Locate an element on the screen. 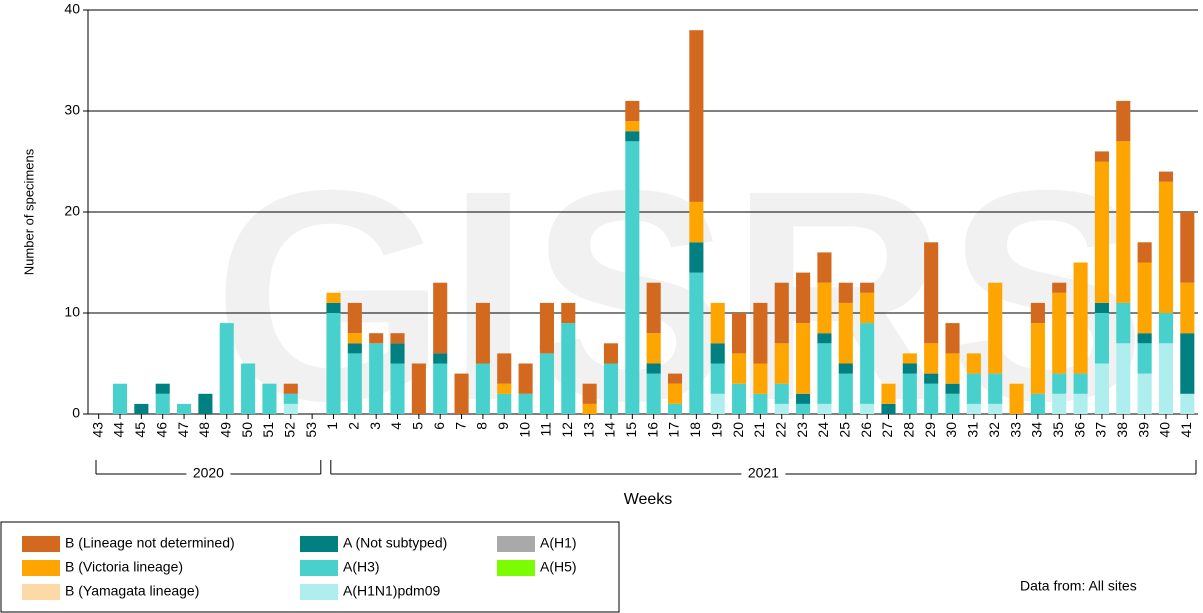 The height and width of the screenshot is (613, 1203). x-tick-label: 2 is located at coordinates (354, 426).